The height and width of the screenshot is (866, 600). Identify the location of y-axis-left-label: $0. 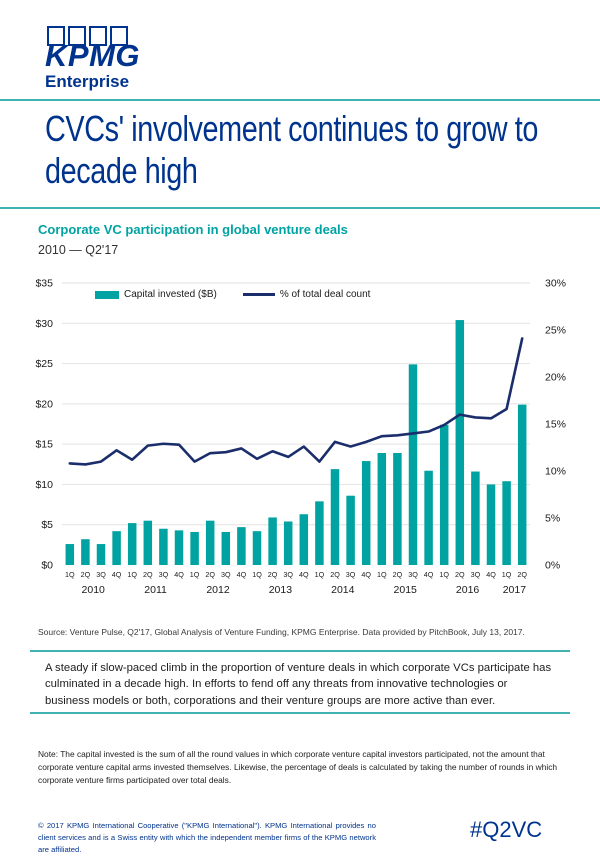
(47, 566).